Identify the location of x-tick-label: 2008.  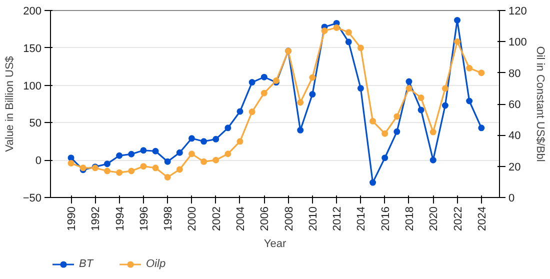
(289, 218).